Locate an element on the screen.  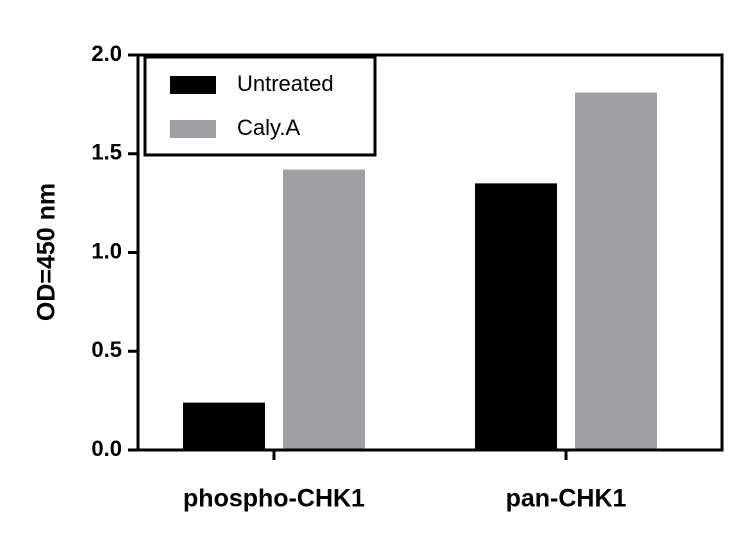
y-tick-label: 0.5 is located at coordinates (106, 349).